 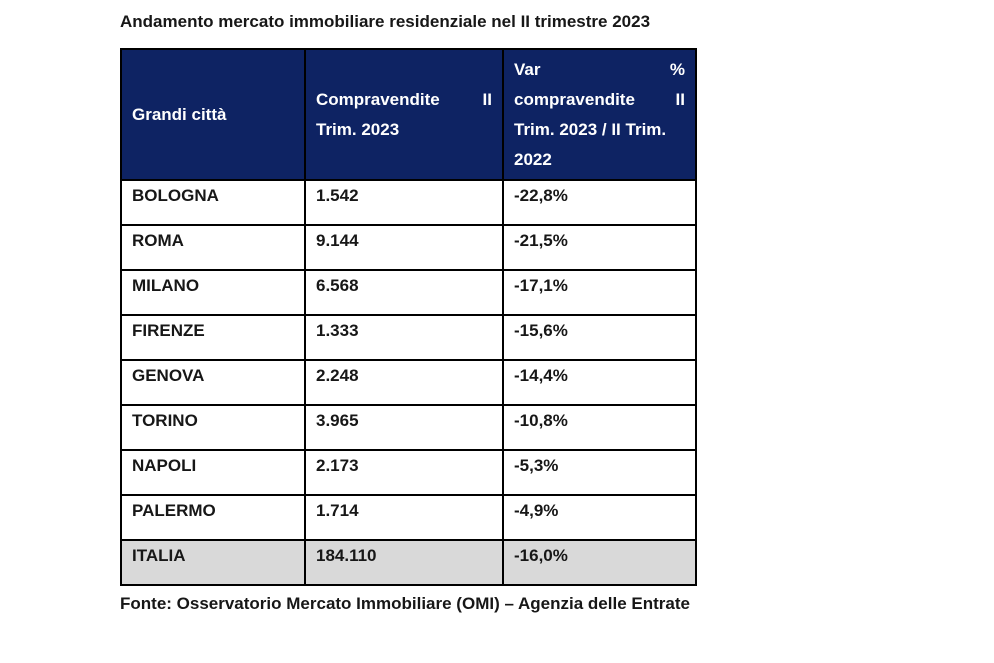 What do you see at coordinates (378, 99) in the screenshot?
I see `header-sales-word1: Compravendite` at bounding box center [378, 99].